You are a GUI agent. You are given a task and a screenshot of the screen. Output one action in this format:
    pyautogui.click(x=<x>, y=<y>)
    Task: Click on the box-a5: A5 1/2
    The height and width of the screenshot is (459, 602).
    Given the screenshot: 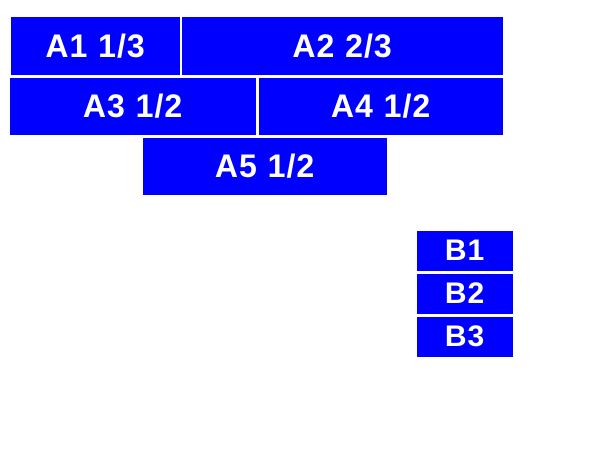 What is the action you would take?
    pyautogui.click(x=265, y=166)
    